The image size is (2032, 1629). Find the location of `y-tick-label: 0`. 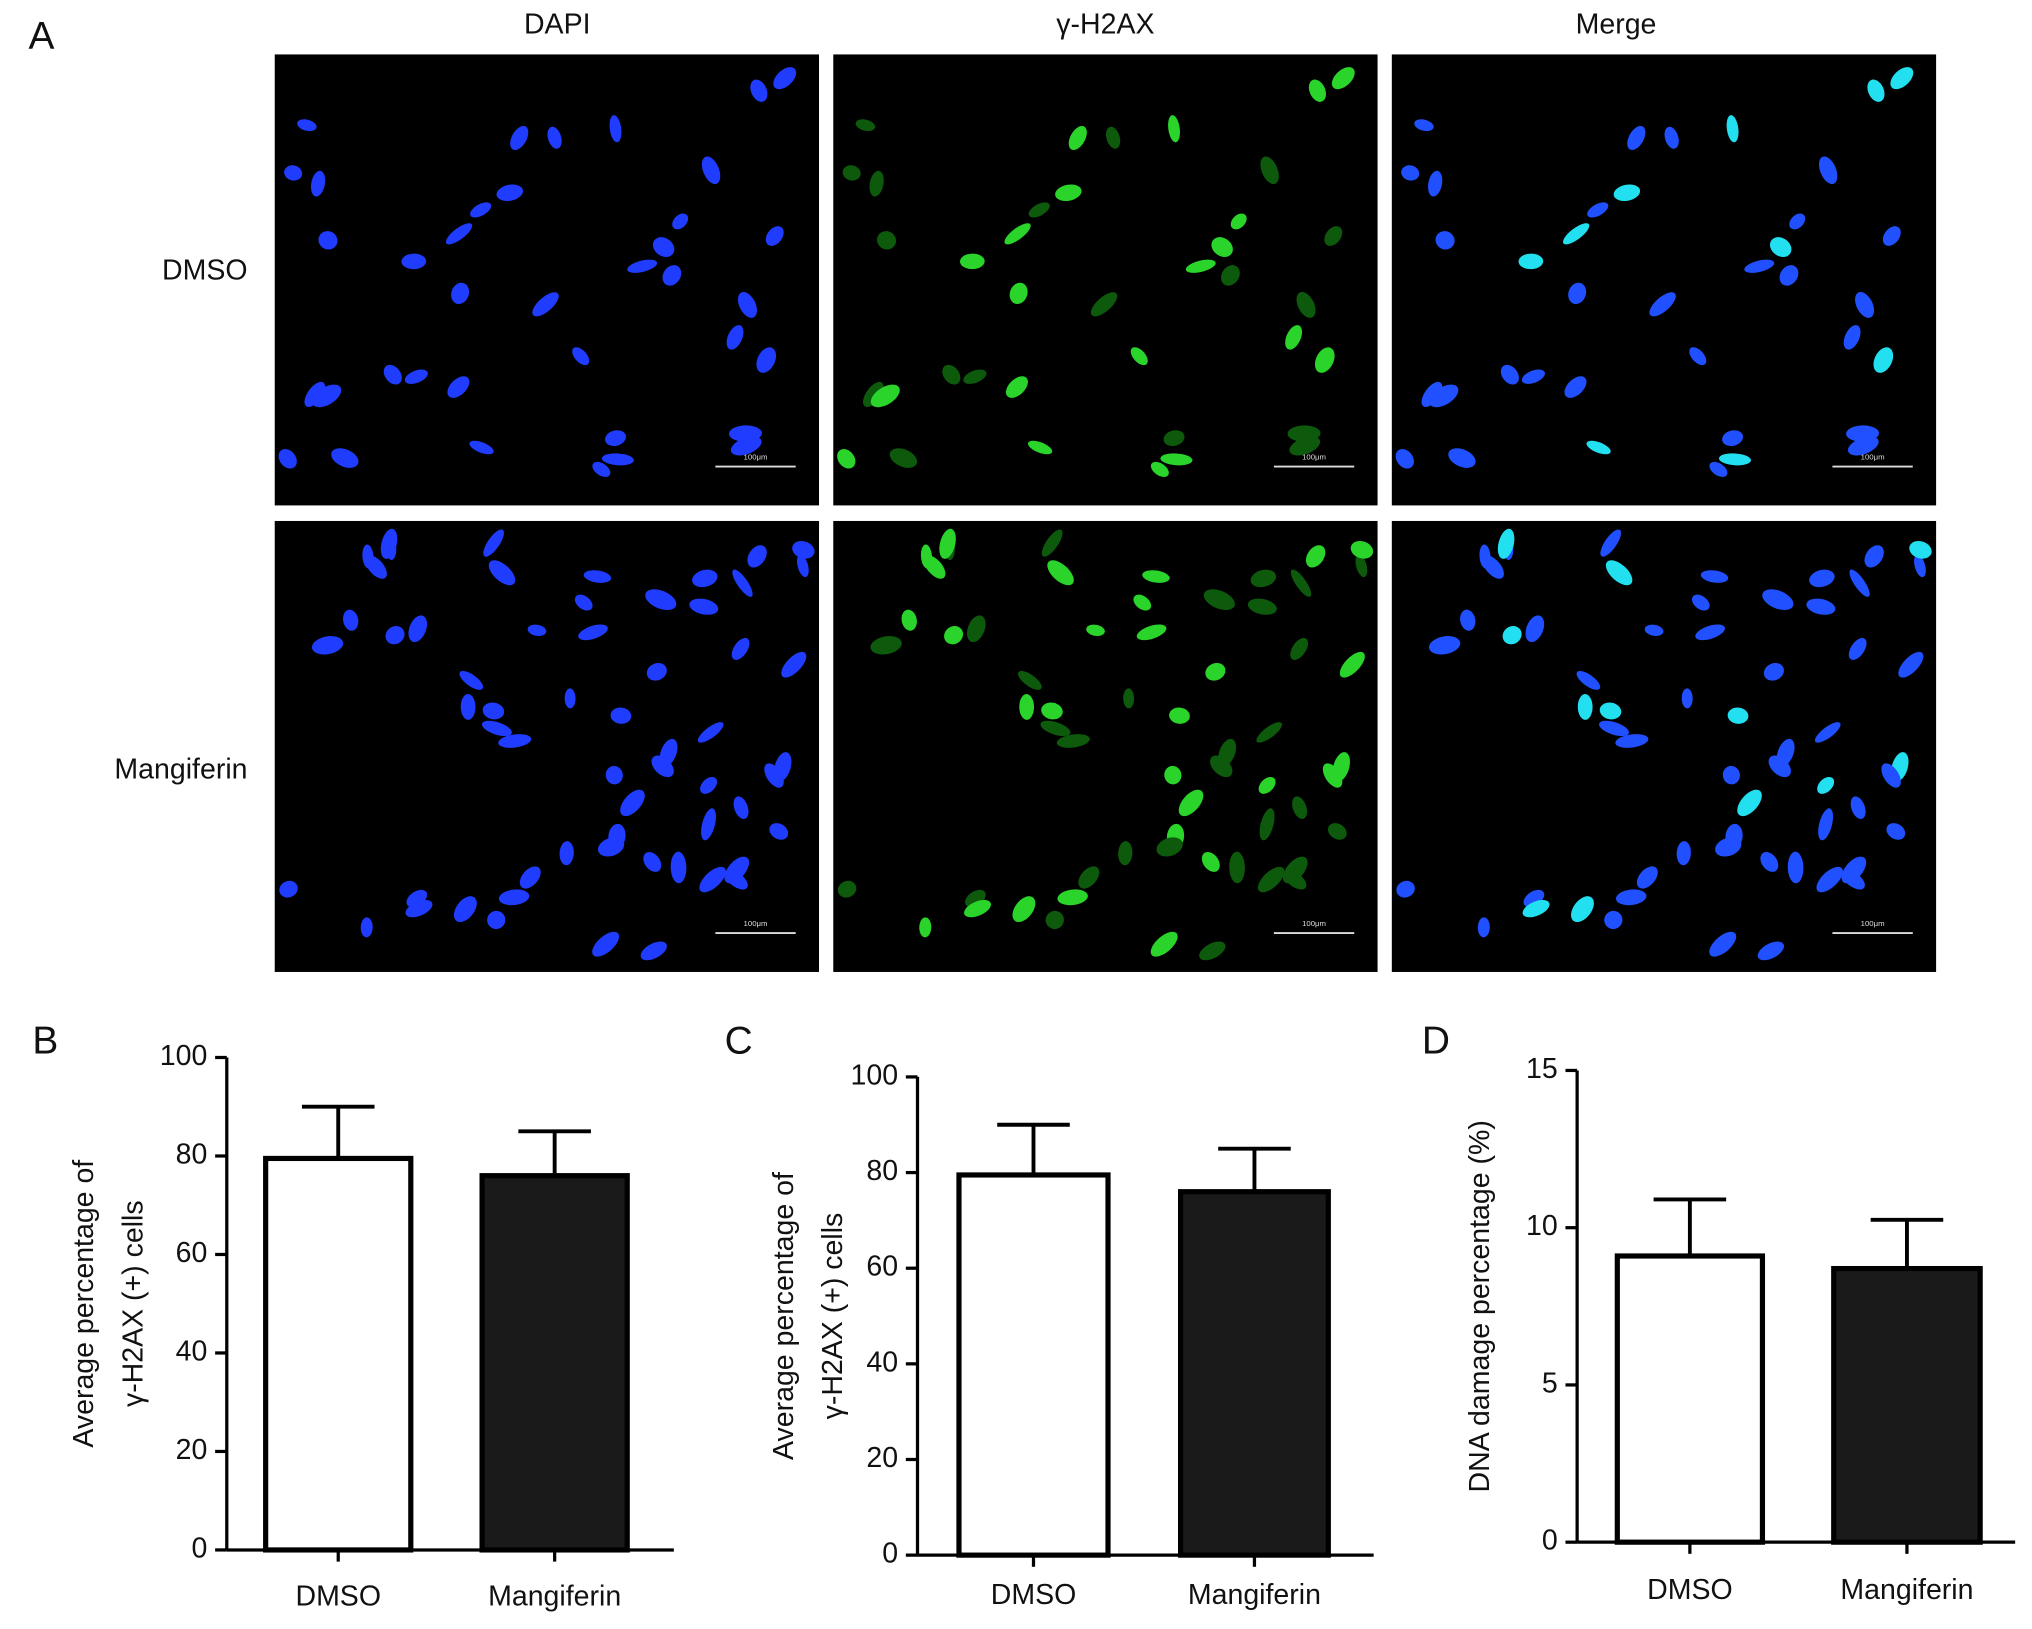

y-tick-label: 0 is located at coordinates (890, 1554).